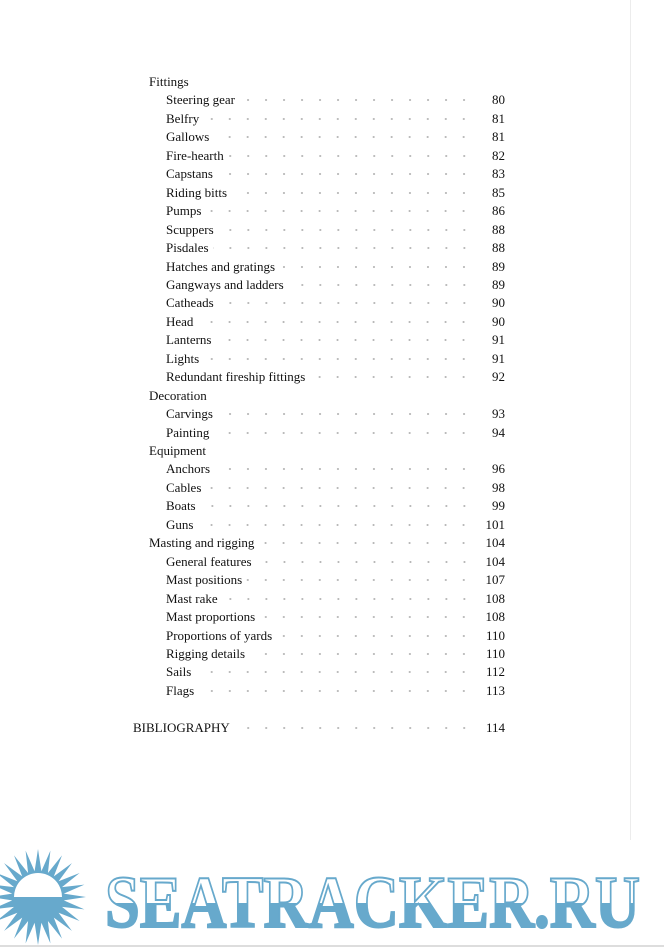  I want to click on toc-entry: Guns 101, so click(335, 524).